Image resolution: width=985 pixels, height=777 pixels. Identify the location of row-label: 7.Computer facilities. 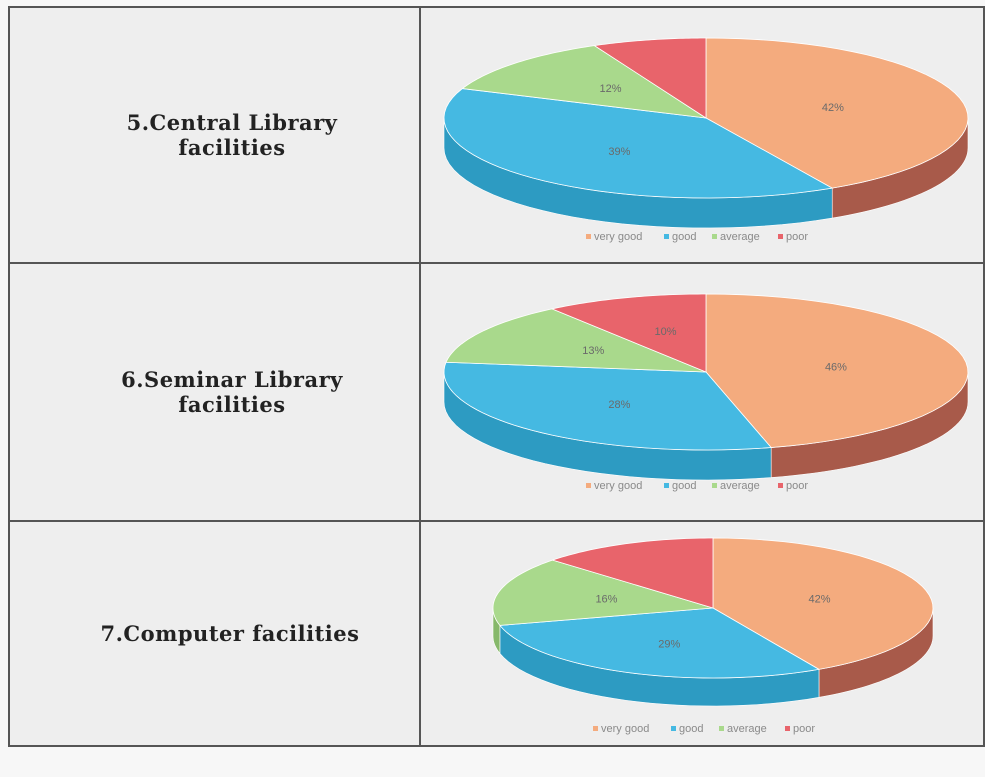
(230, 633).